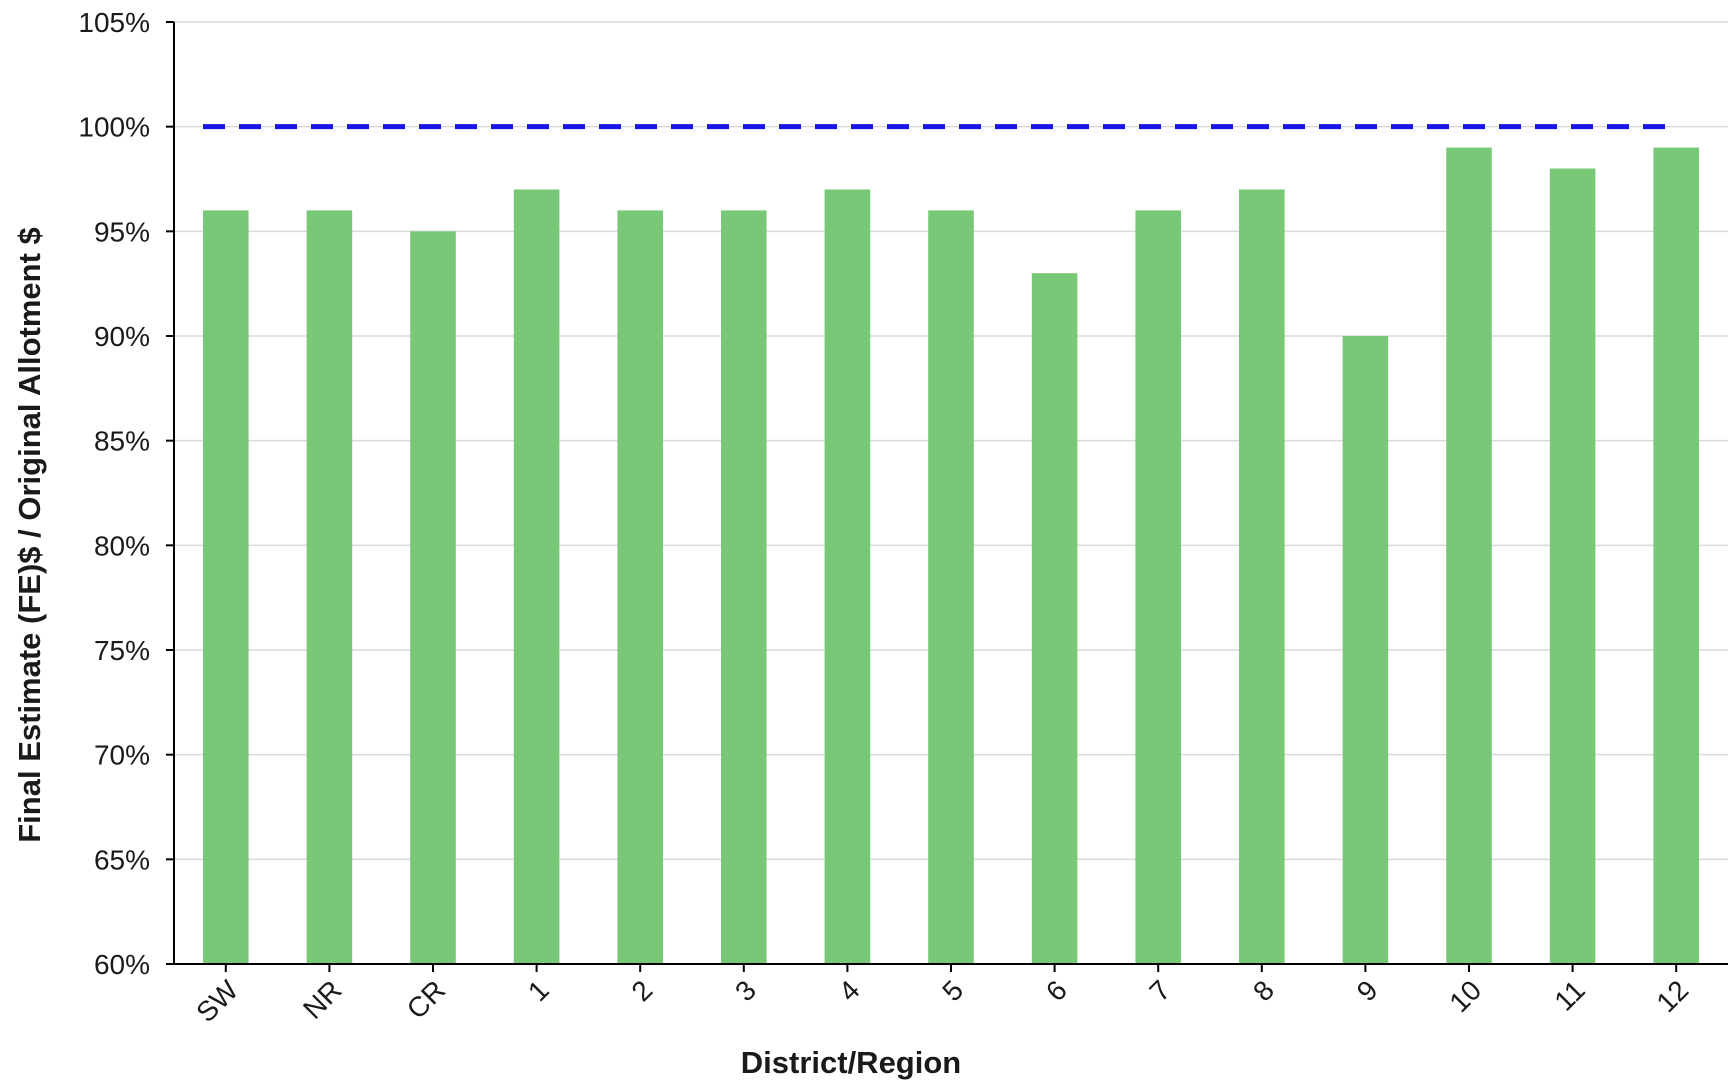 Image resolution: width=1732 pixels, height=1084 pixels. What do you see at coordinates (1367, 990) in the screenshot?
I see `x-tick-label-9: 9` at bounding box center [1367, 990].